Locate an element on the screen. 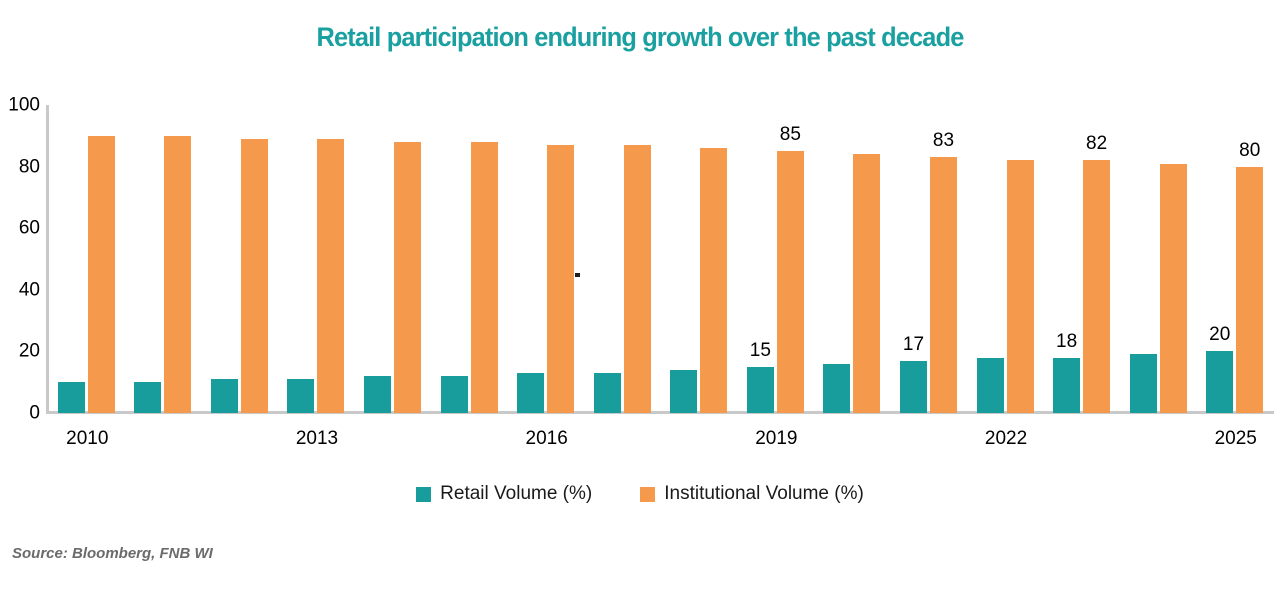 This screenshot has width=1280, height=592. legend-label: Retail Volume (%) is located at coordinates (516, 493).